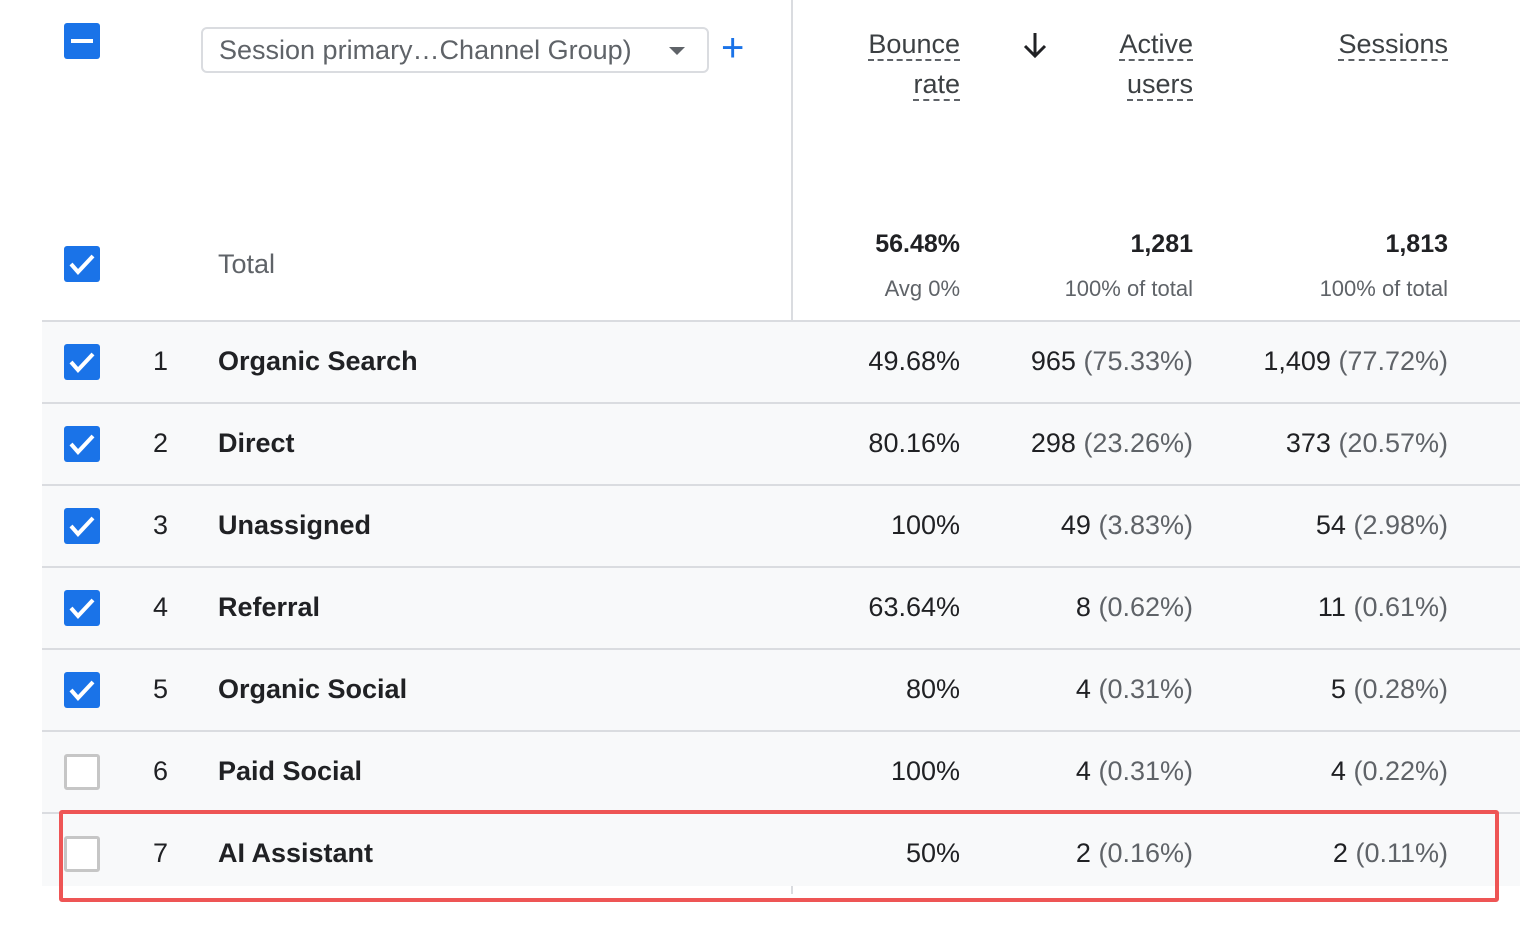 The height and width of the screenshot is (926, 1520). Describe the element at coordinates (247, 264) in the screenshot. I see `total-label: Total` at that location.